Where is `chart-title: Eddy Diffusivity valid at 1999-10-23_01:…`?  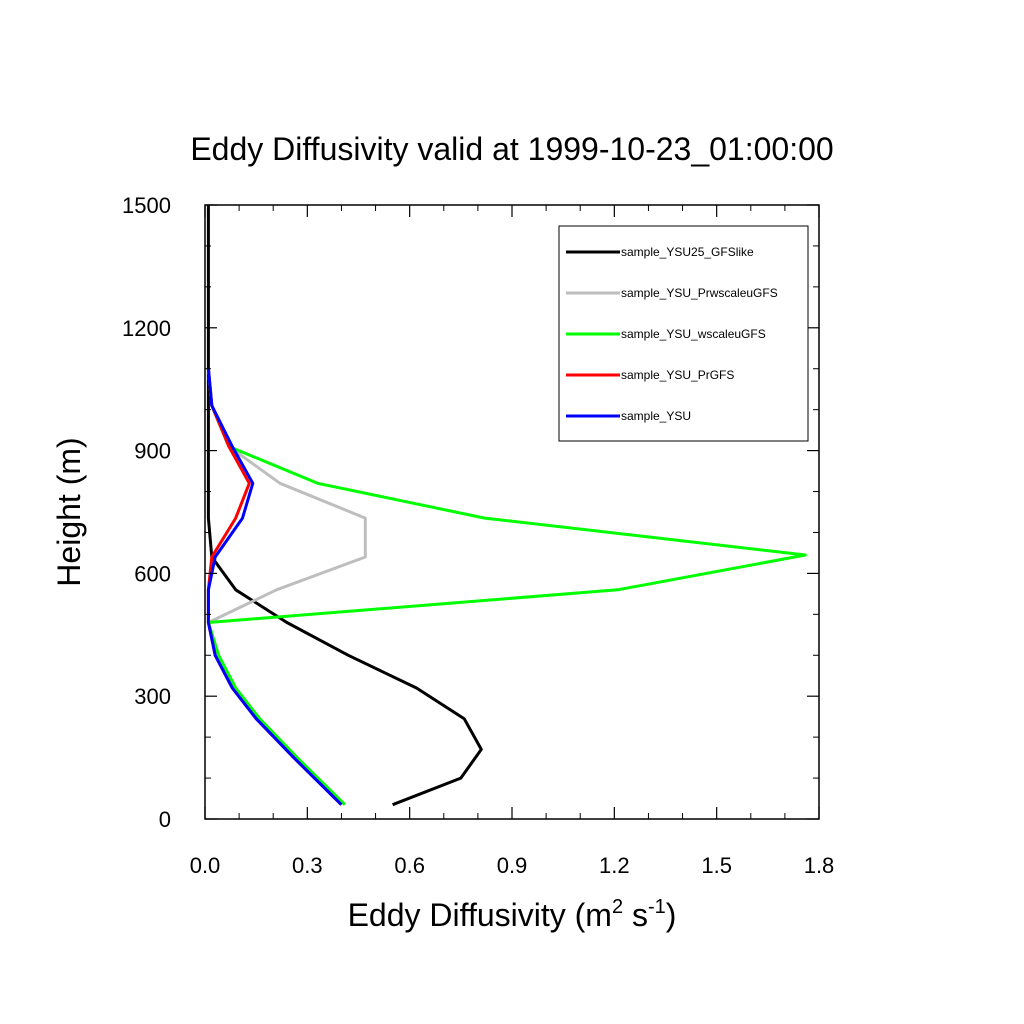
chart-title: Eddy Diffusivity valid at 1999-10-23_01:… is located at coordinates (511, 149).